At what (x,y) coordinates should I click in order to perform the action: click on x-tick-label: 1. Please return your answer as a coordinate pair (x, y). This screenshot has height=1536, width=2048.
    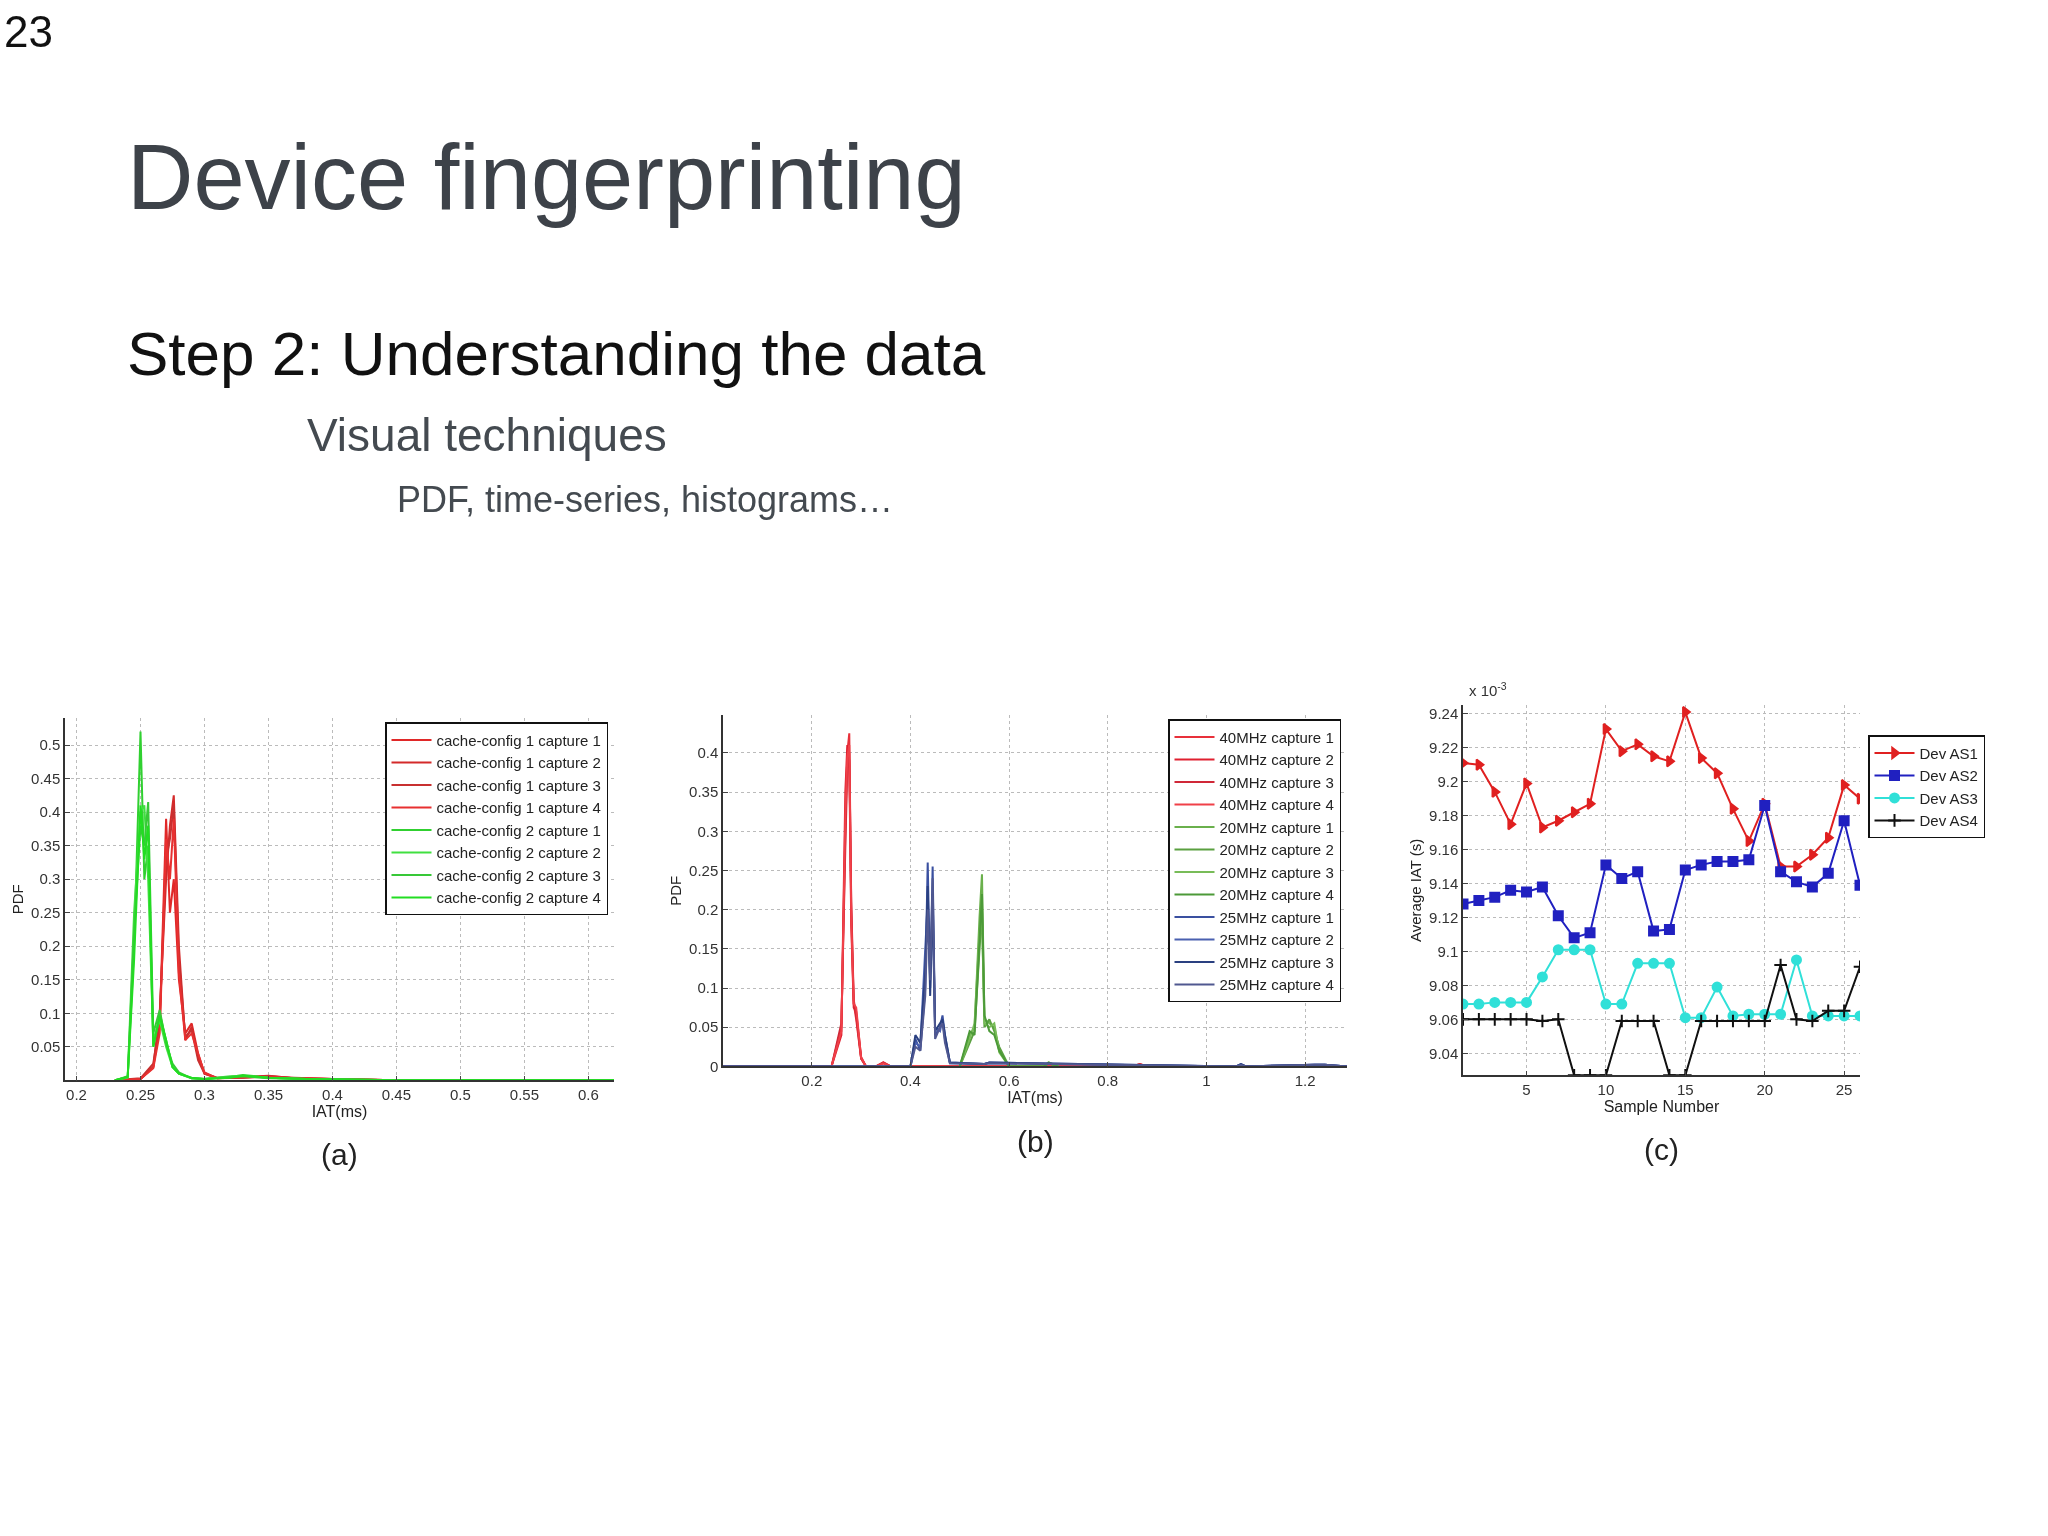
    Looking at the image, I should click on (1206, 1081).